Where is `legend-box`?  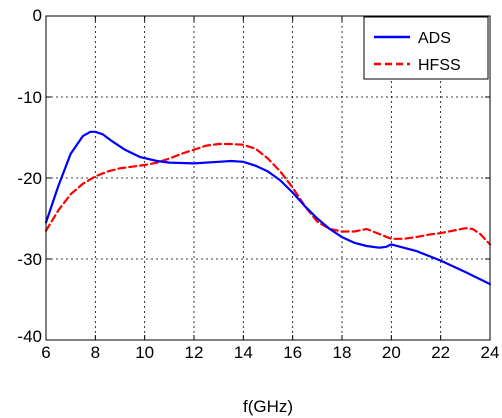 legend-box is located at coordinates (426, 48).